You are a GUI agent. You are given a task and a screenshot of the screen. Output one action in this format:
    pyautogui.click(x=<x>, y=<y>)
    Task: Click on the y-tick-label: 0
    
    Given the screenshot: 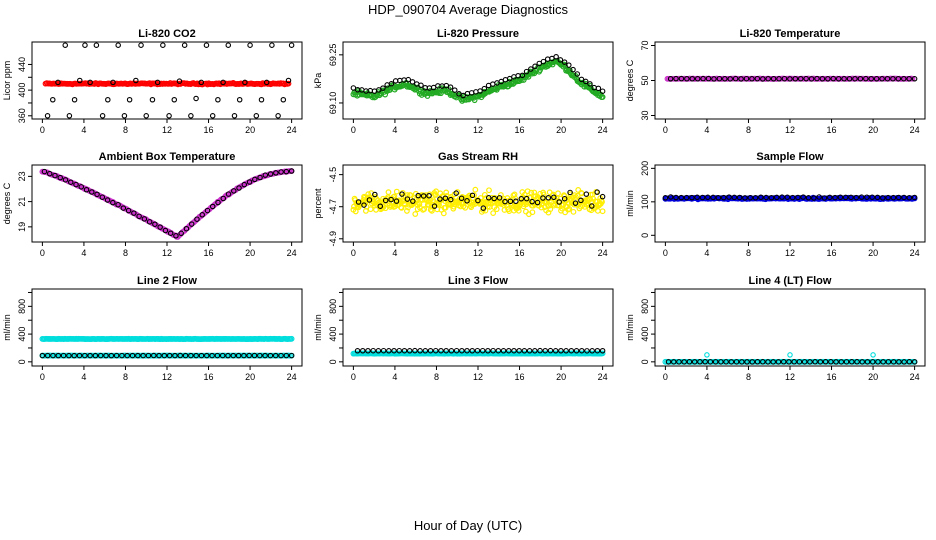 What is the action you would take?
    pyautogui.click(x=645, y=235)
    